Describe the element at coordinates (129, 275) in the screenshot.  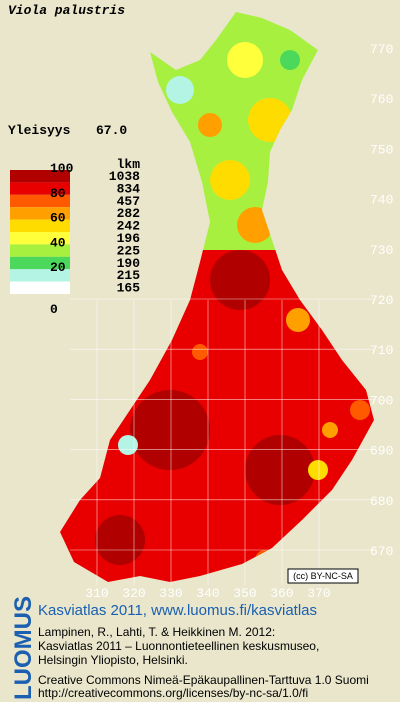
I see `legend-count: 215` at that location.